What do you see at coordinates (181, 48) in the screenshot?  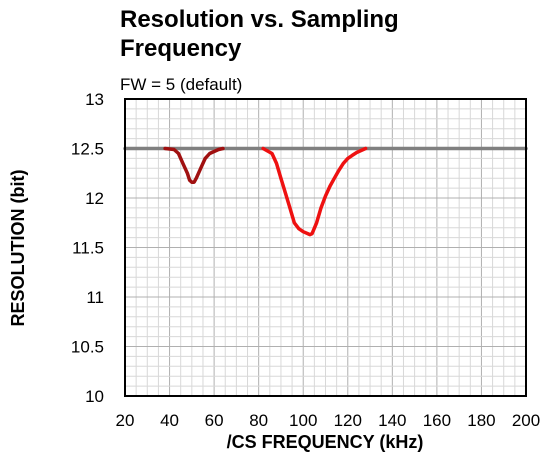 I see `chart-title-line-2: Frequency` at bounding box center [181, 48].